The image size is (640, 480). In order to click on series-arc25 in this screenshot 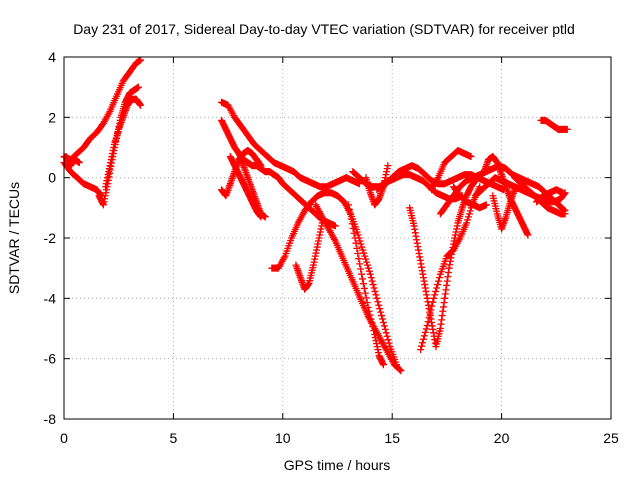, I will do `click(504, 209)`.